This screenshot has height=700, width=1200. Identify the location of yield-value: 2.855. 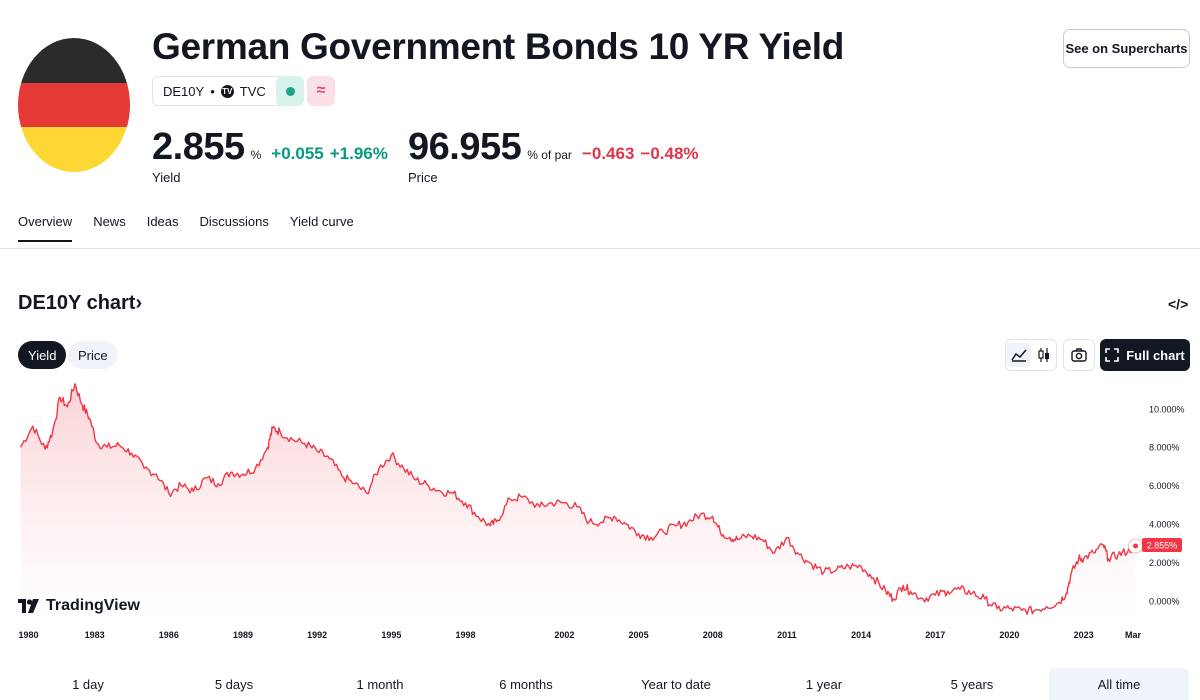
(198, 147).